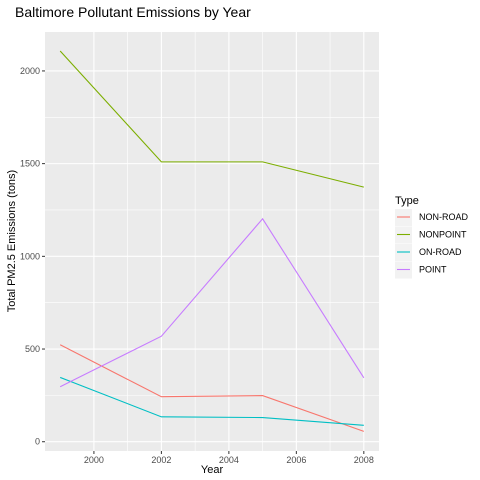  What do you see at coordinates (37, 442) in the screenshot?
I see `y-tick-label: 0` at bounding box center [37, 442].